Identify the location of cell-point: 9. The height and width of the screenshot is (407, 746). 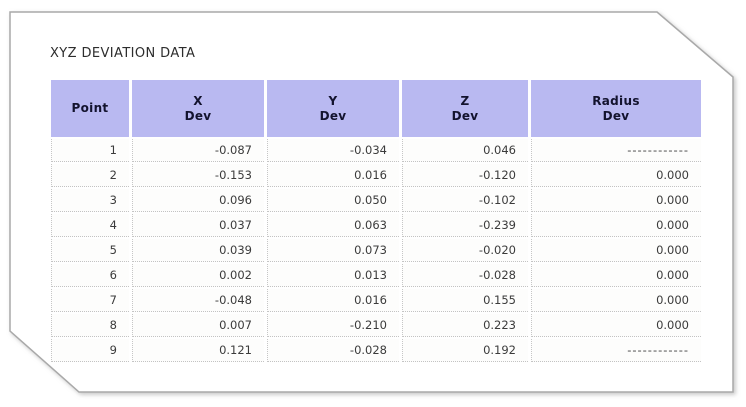
(90, 350).